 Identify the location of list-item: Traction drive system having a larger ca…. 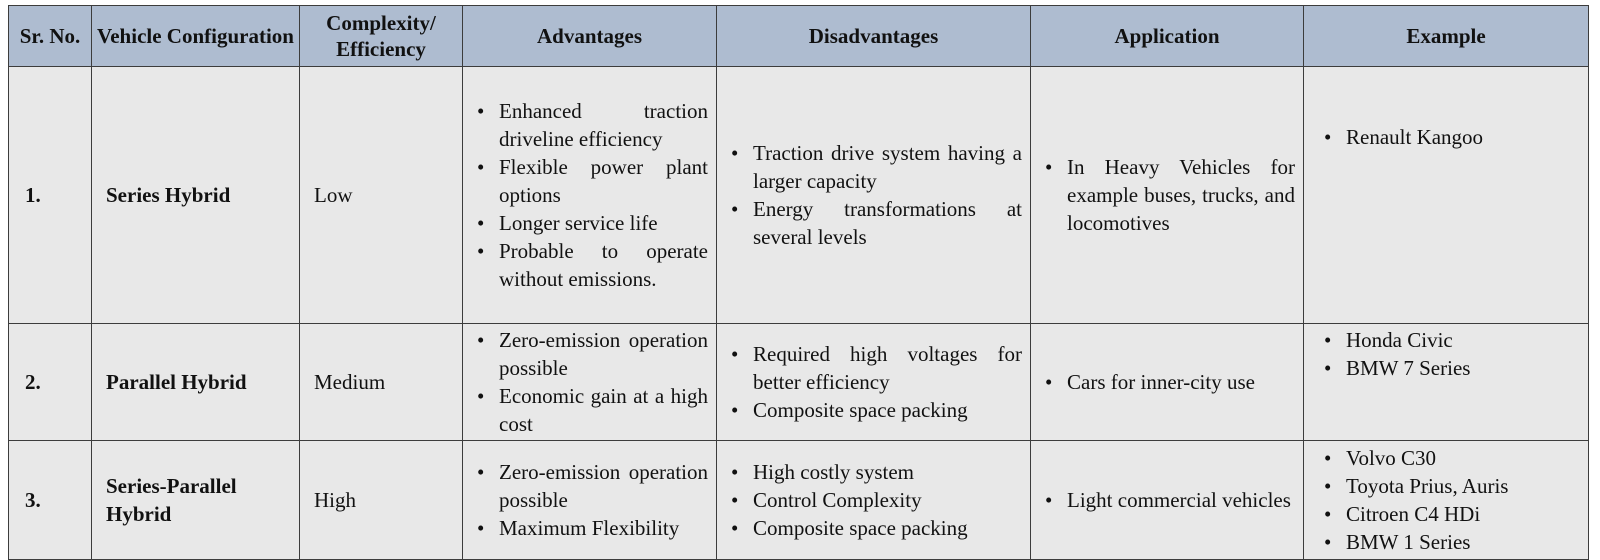
(873, 167).